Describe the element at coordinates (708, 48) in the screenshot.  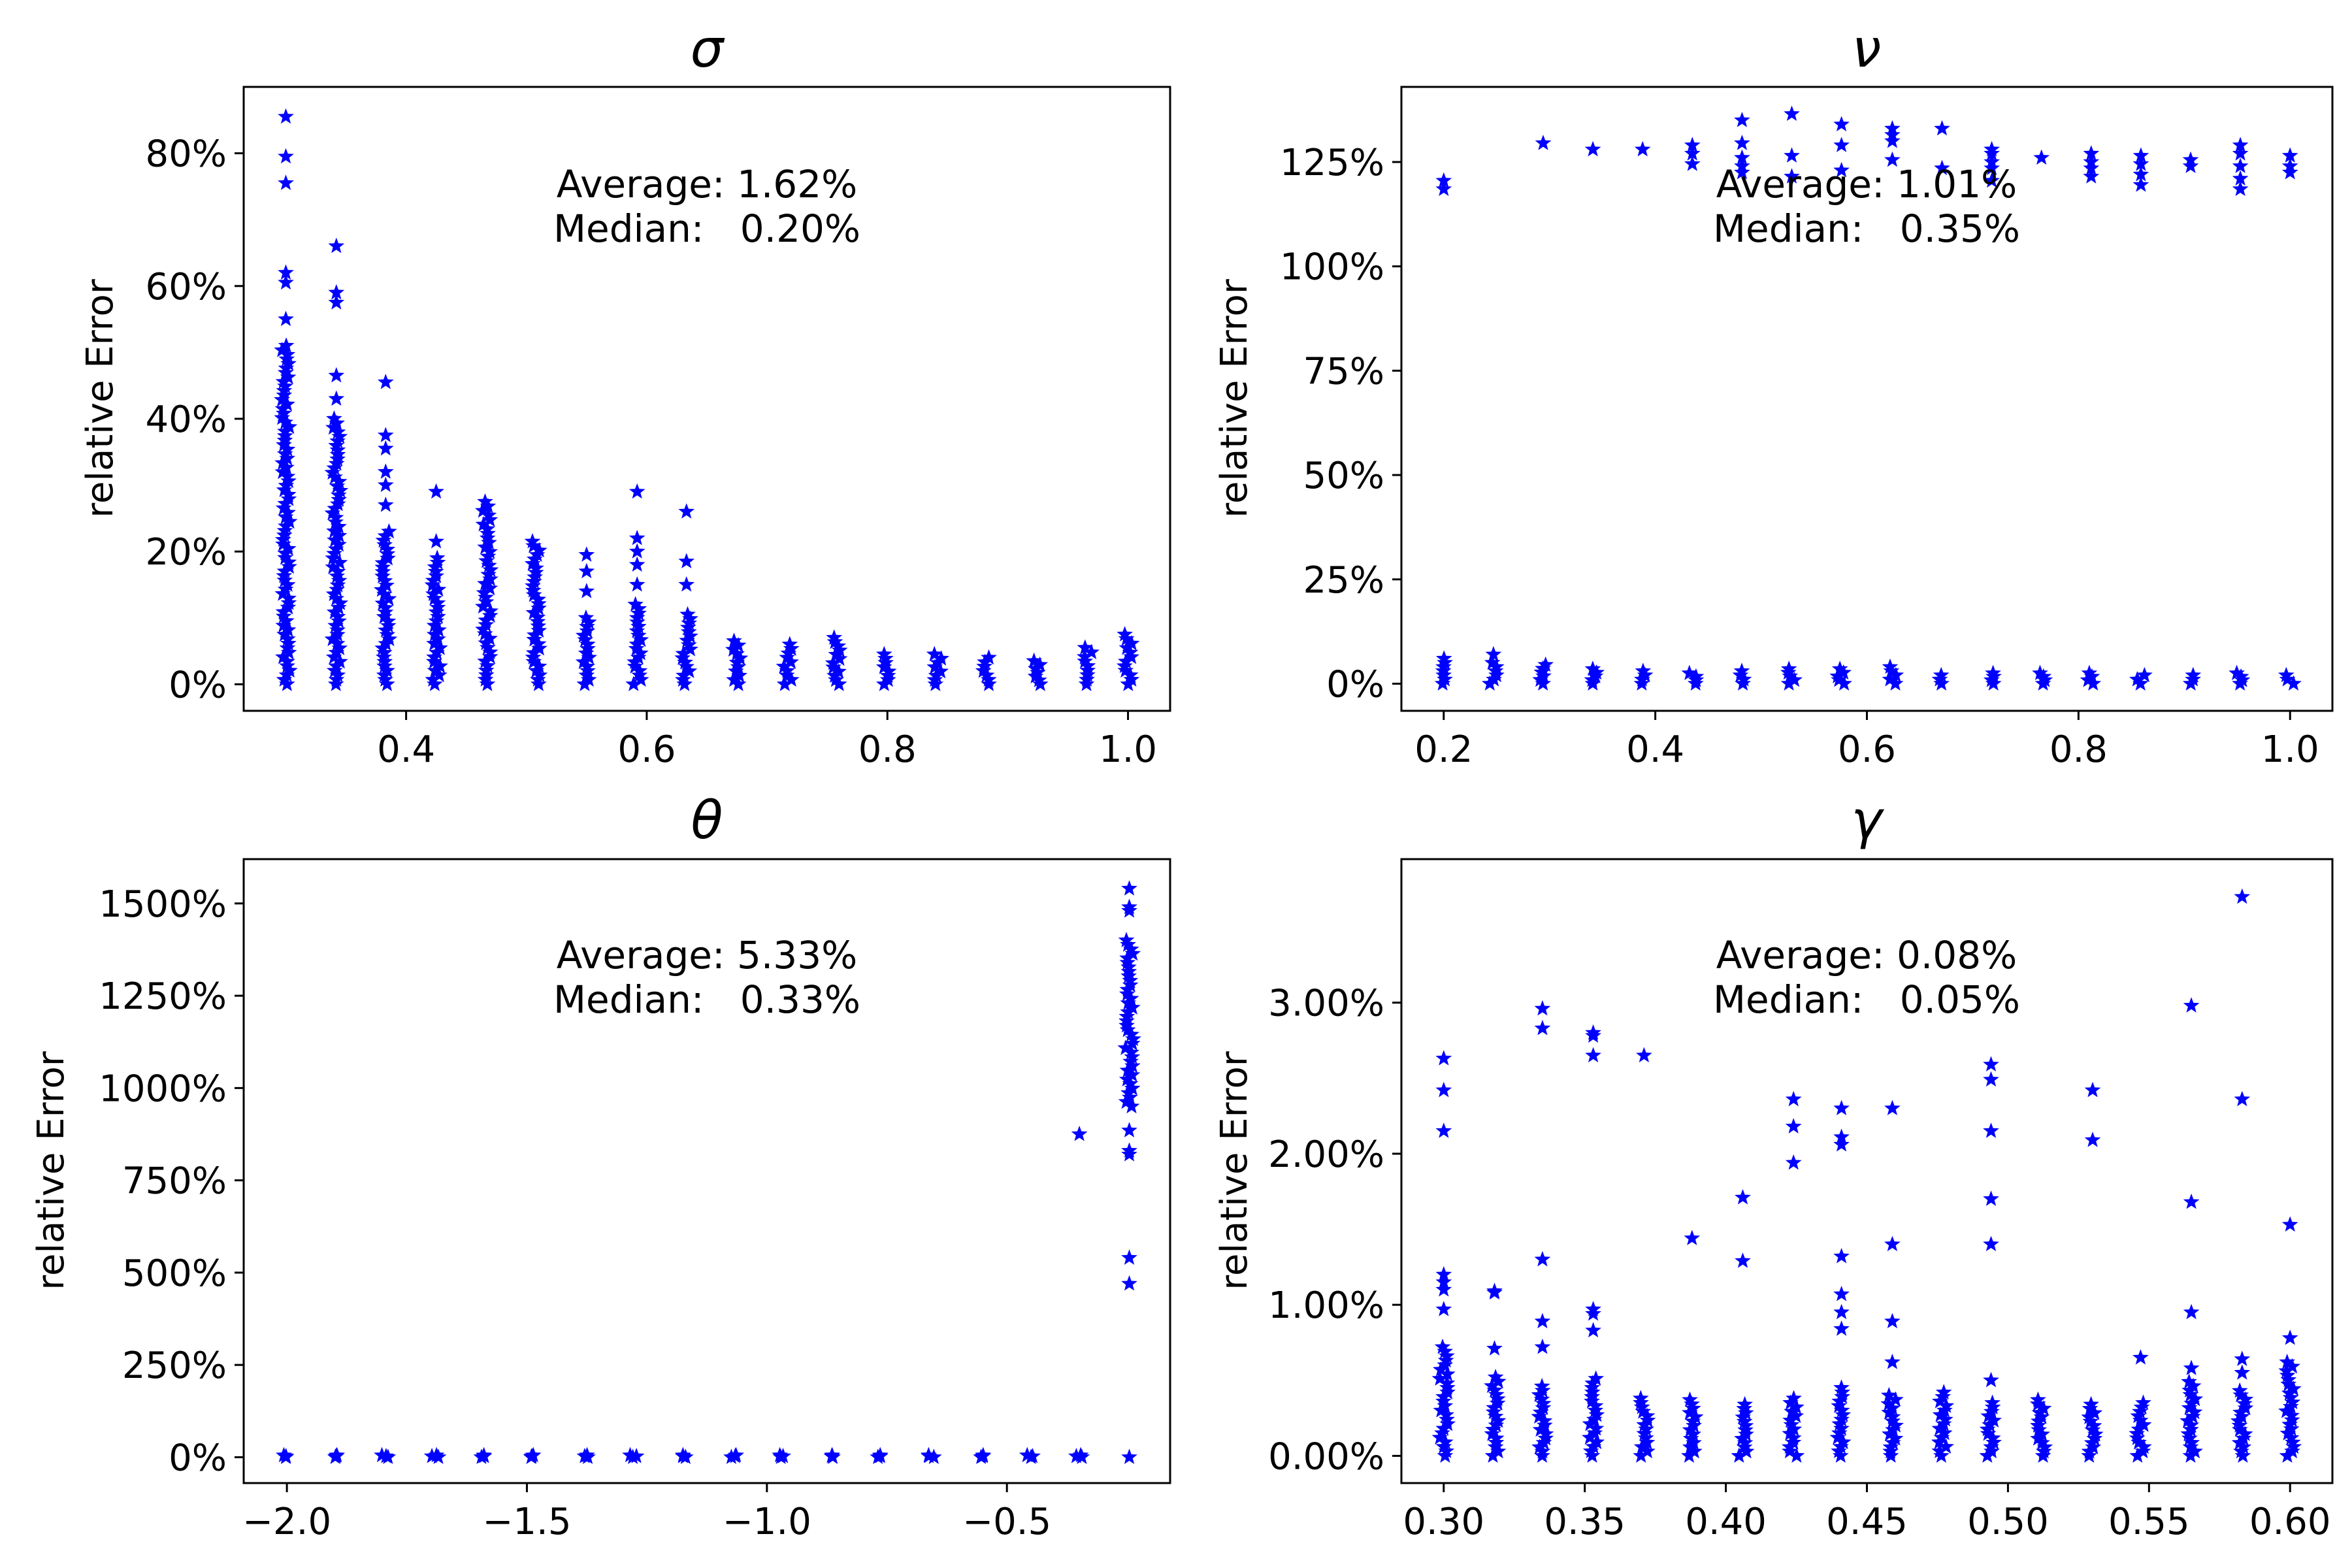
I see `subplot-title: σ` at that location.